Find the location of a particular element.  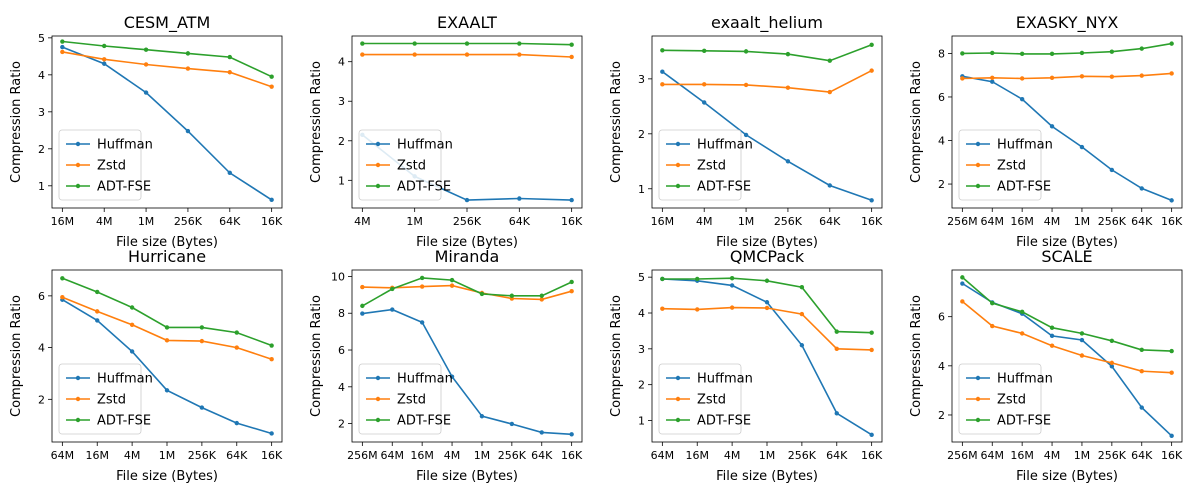

plot-frame is located at coordinates (167, 122).